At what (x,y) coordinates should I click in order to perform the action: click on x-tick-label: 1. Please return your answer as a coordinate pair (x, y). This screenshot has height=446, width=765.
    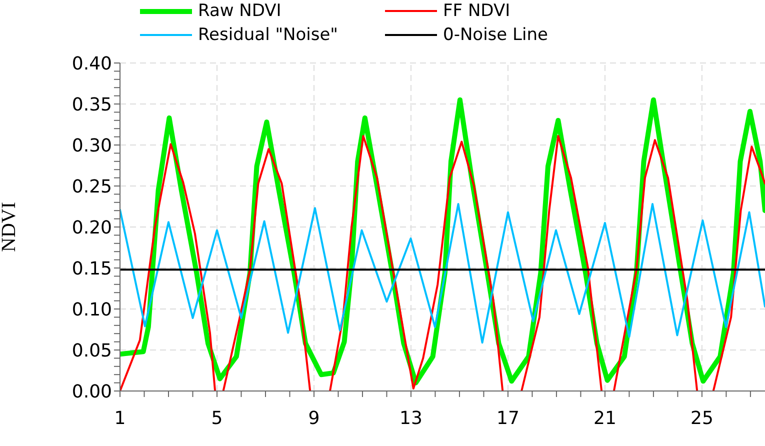
    Looking at the image, I should click on (120, 418).